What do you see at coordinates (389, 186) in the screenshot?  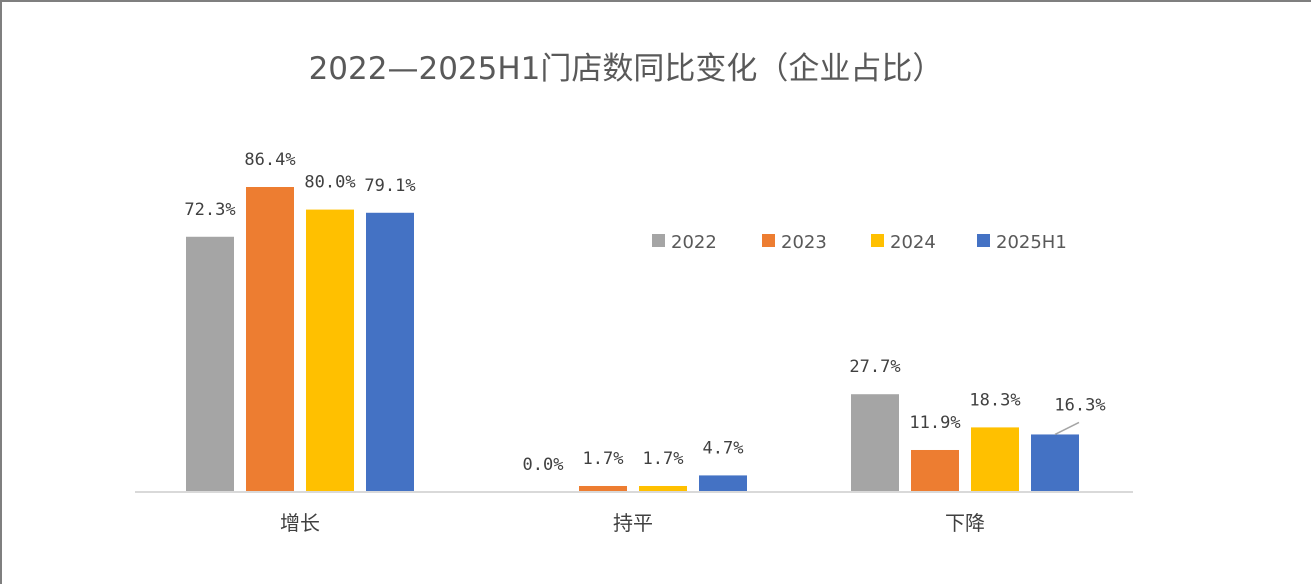 I see `data-label: 79.1%` at bounding box center [389, 186].